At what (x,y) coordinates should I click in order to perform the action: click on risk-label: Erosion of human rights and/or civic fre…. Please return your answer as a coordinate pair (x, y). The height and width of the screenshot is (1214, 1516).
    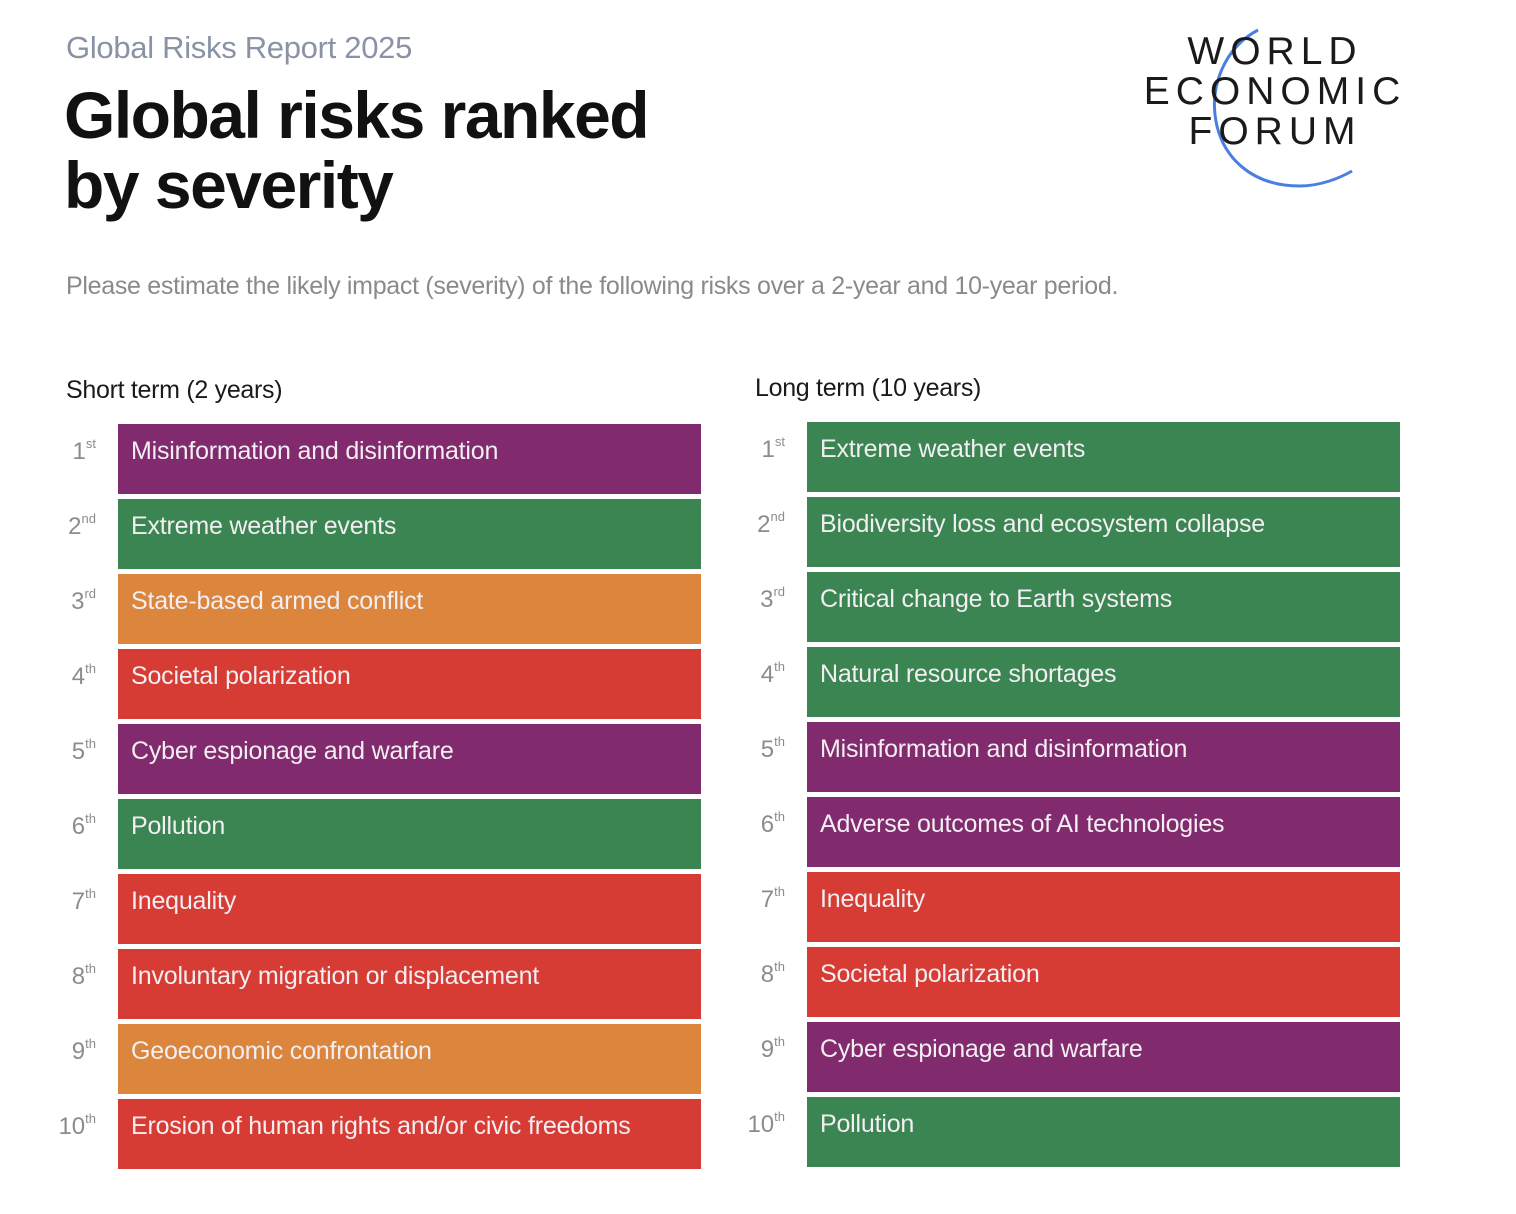
    Looking at the image, I should click on (381, 1126).